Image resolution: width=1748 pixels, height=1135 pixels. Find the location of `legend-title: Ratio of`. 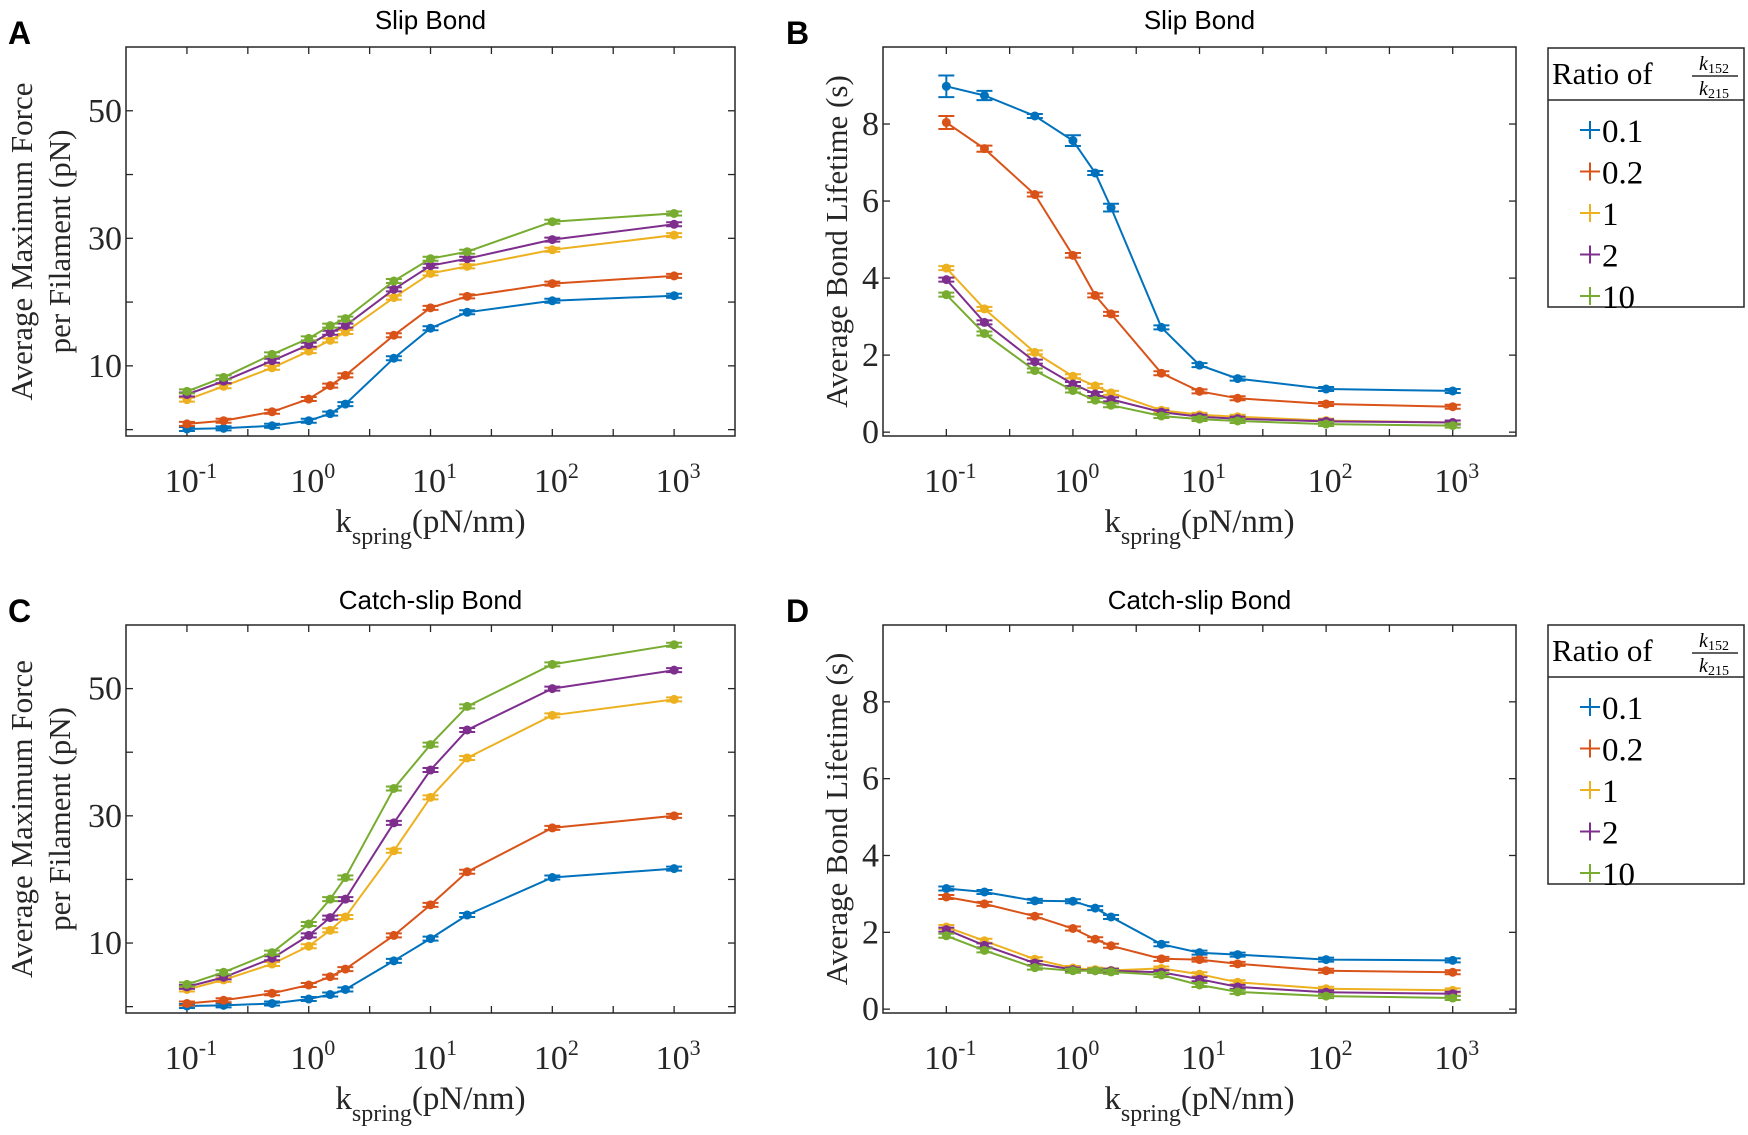

legend-title: Ratio of is located at coordinates (1602, 73).